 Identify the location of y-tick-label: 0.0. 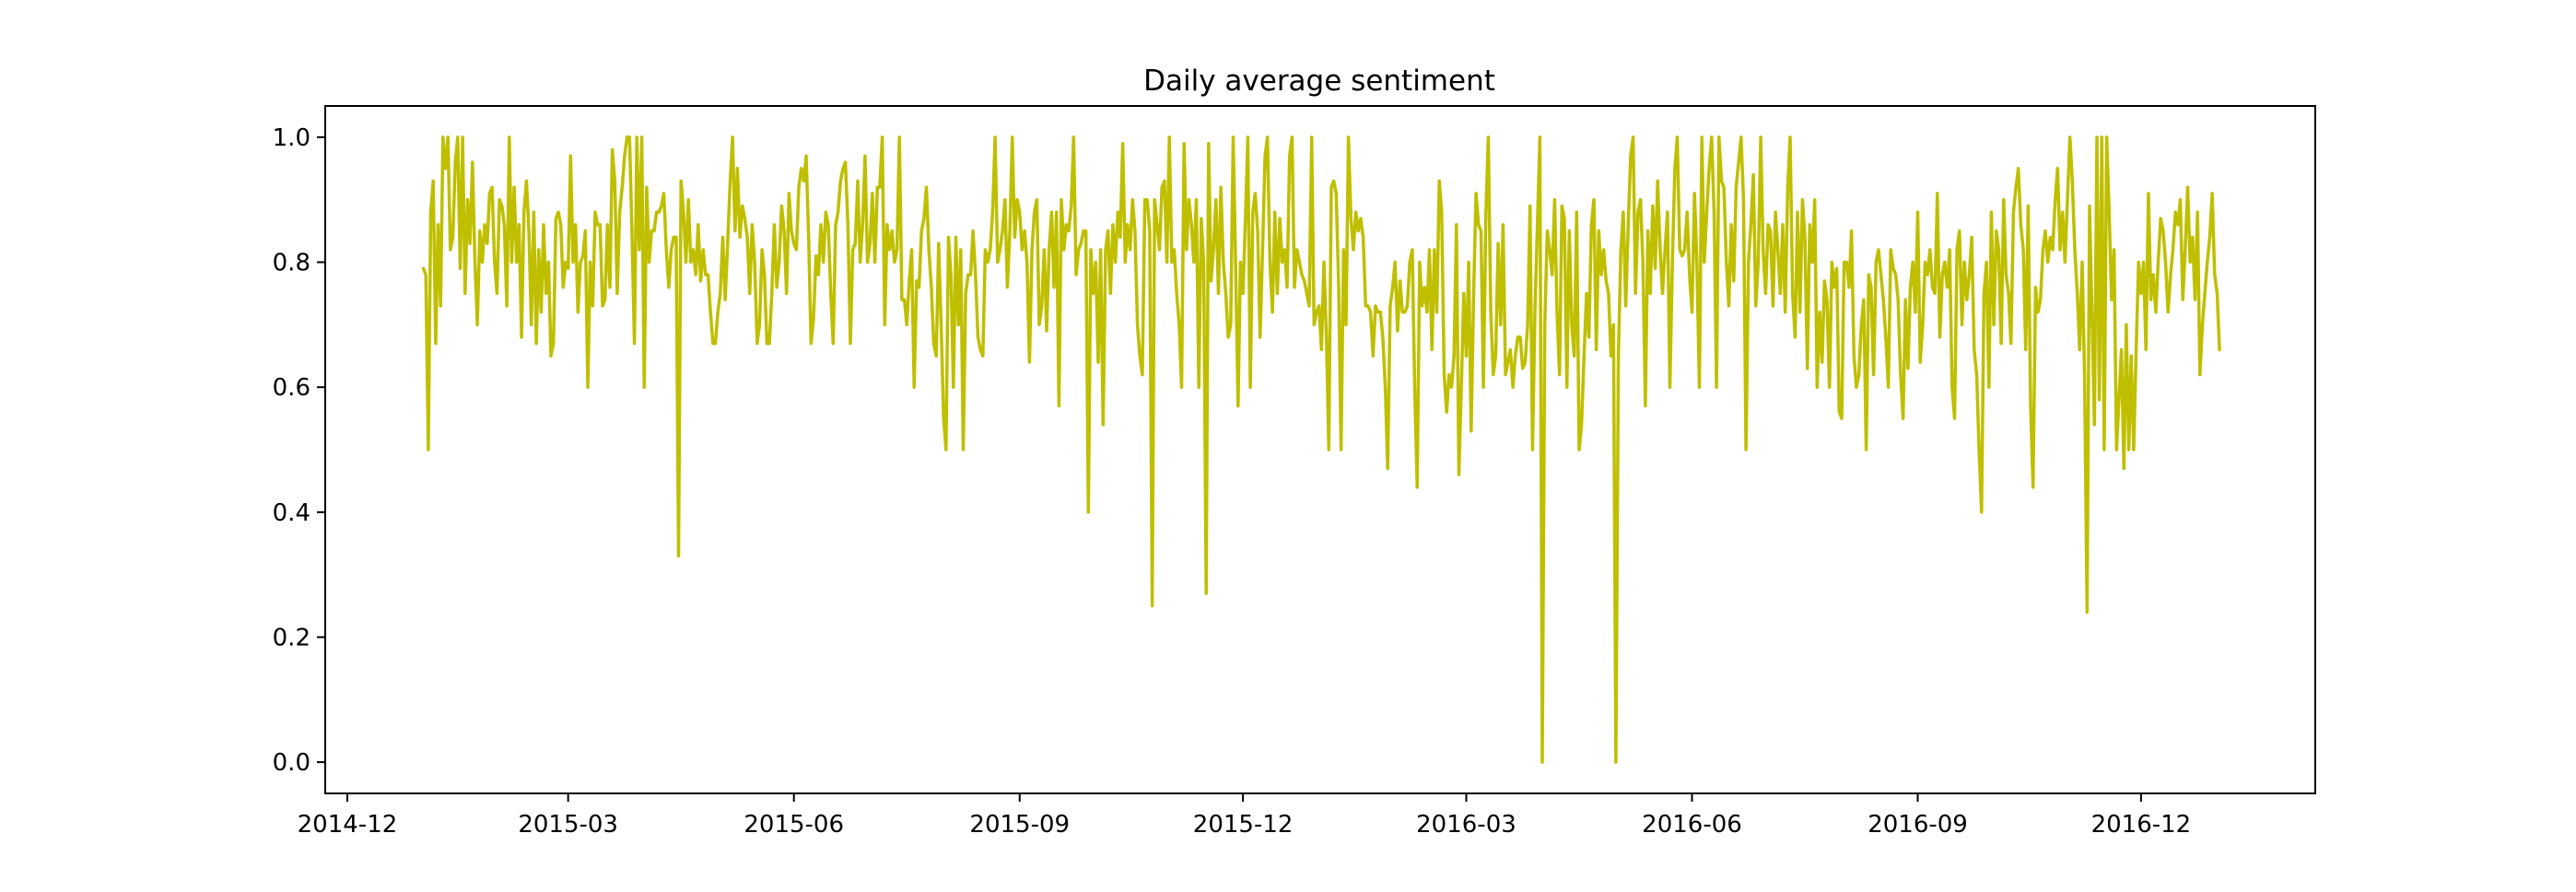
(291, 763).